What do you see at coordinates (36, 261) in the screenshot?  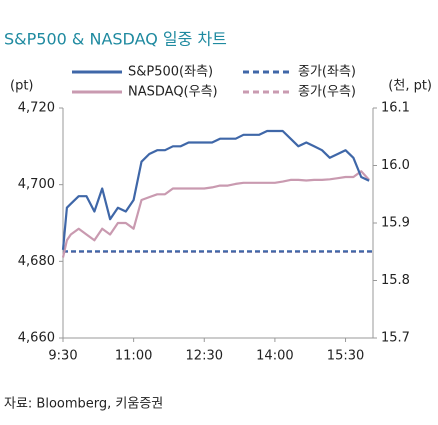 I see `y-tick-label: 4,680` at bounding box center [36, 261].